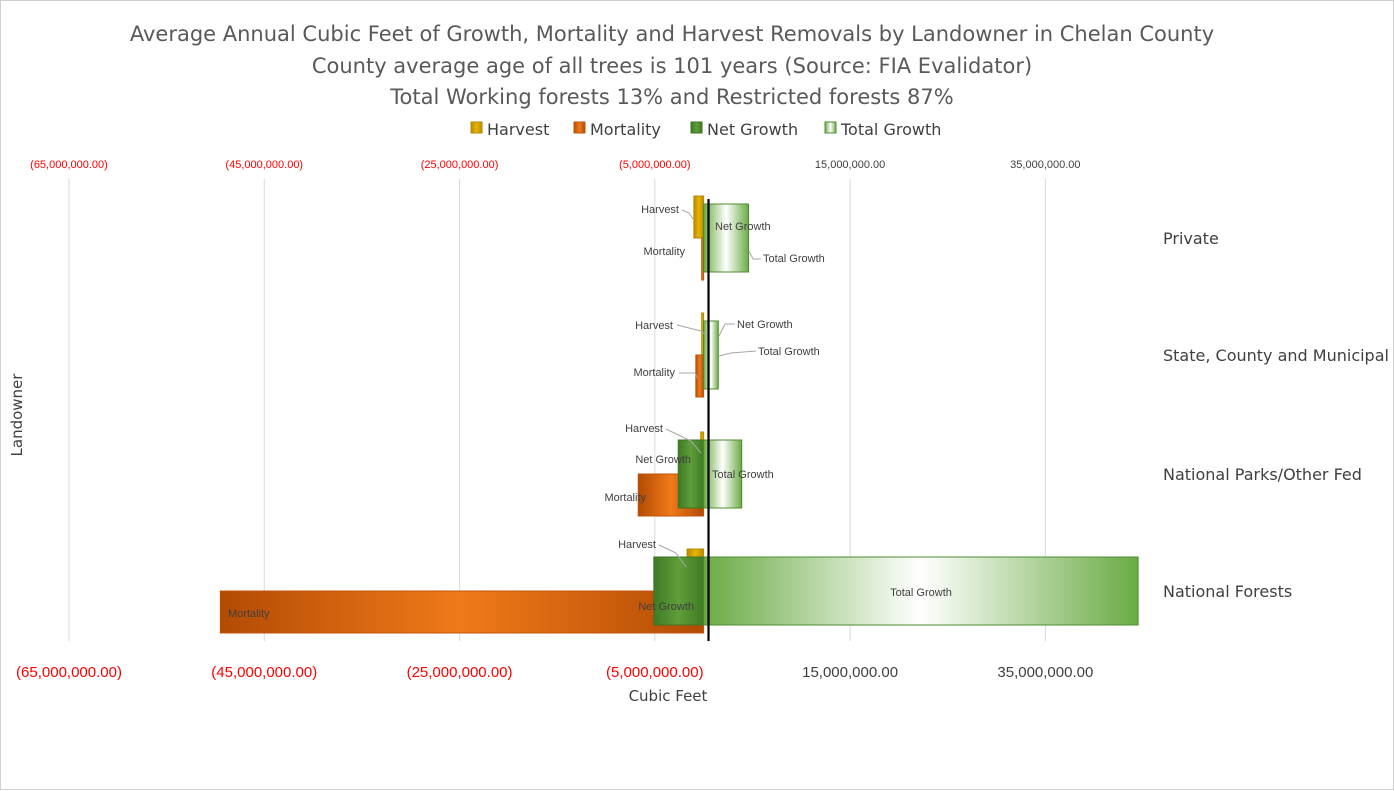 This screenshot has width=1394, height=791. Describe the element at coordinates (726, 238) in the screenshot. I see `bar-total-growth-private` at that location.